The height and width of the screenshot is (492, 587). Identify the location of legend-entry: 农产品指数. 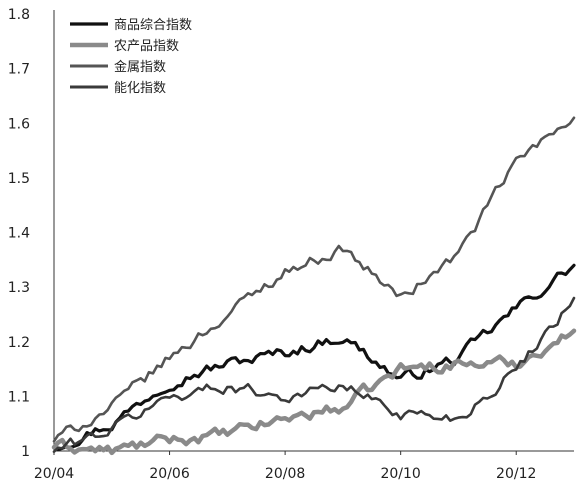
(146, 46).